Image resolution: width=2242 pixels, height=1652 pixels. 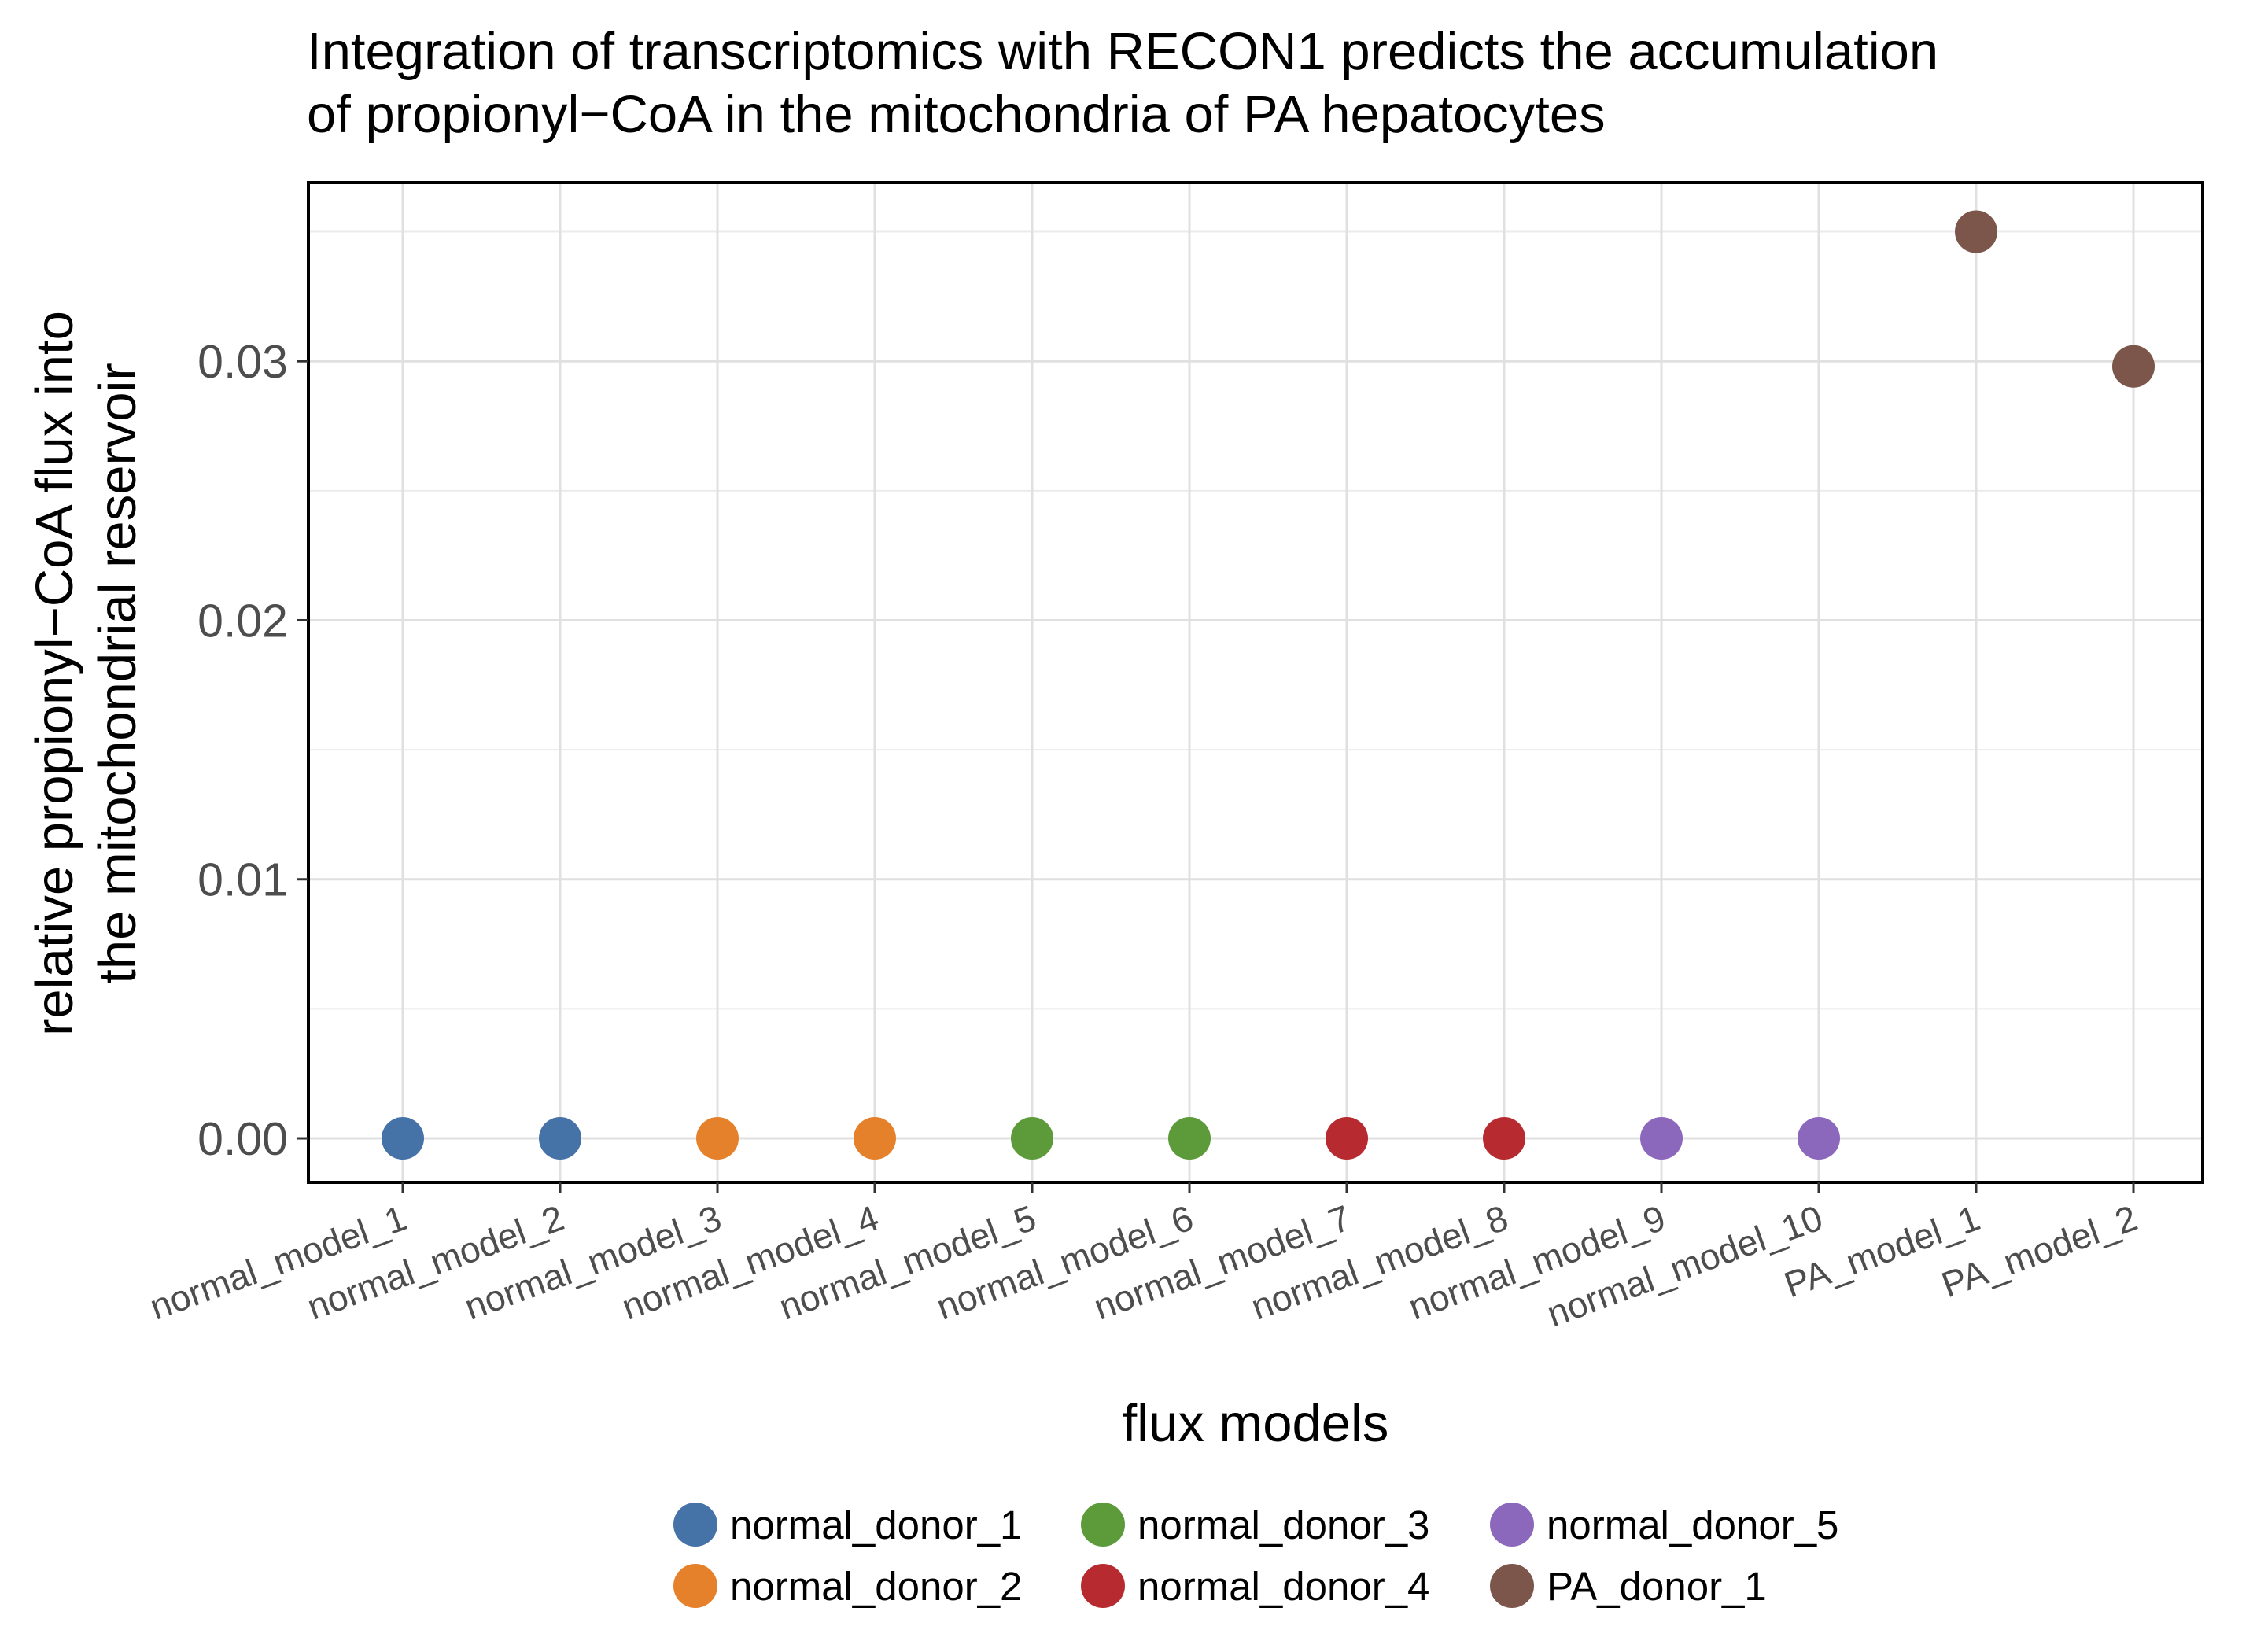 I want to click on y-axis-title-line-2: the mitochondrial reservoir, so click(x=117, y=673).